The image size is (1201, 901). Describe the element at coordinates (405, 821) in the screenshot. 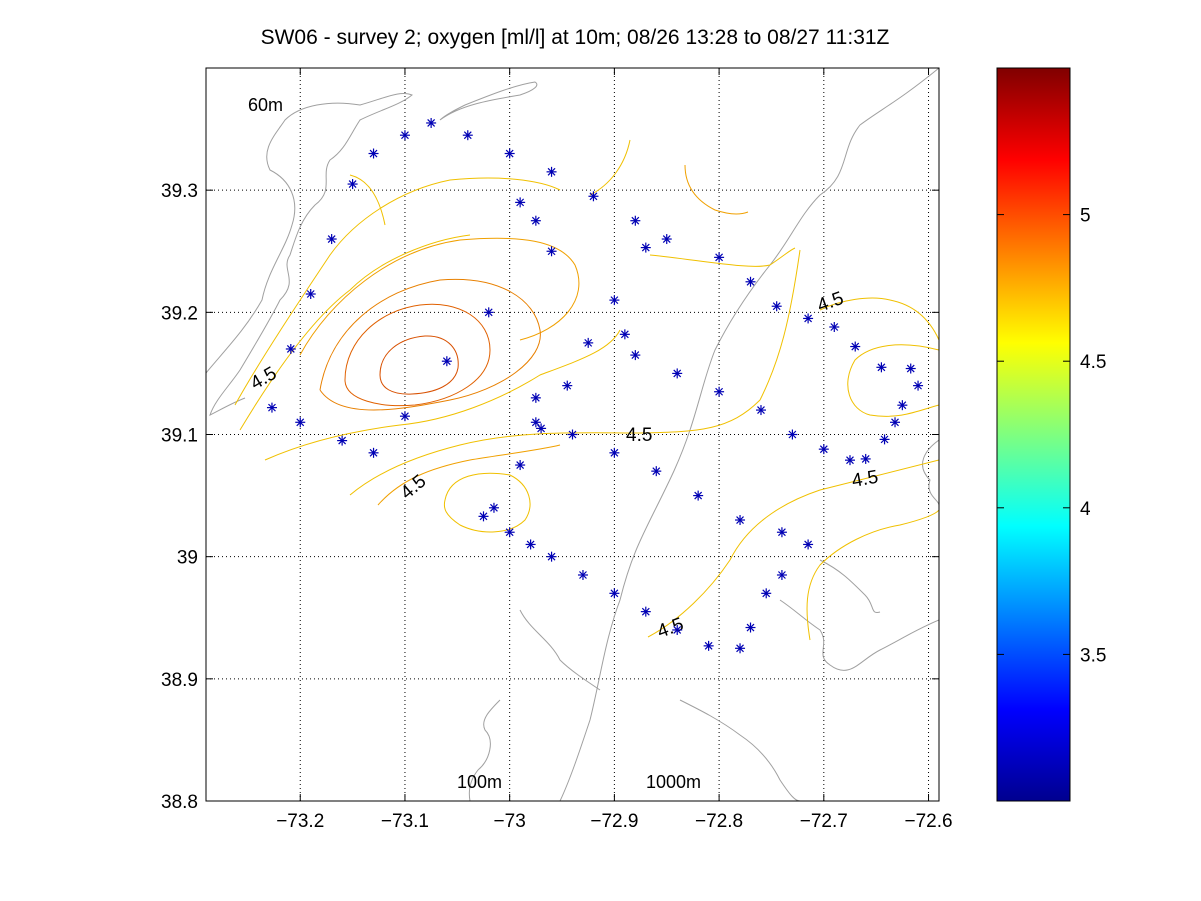

I see `x-tick-label: −73.1` at that location.